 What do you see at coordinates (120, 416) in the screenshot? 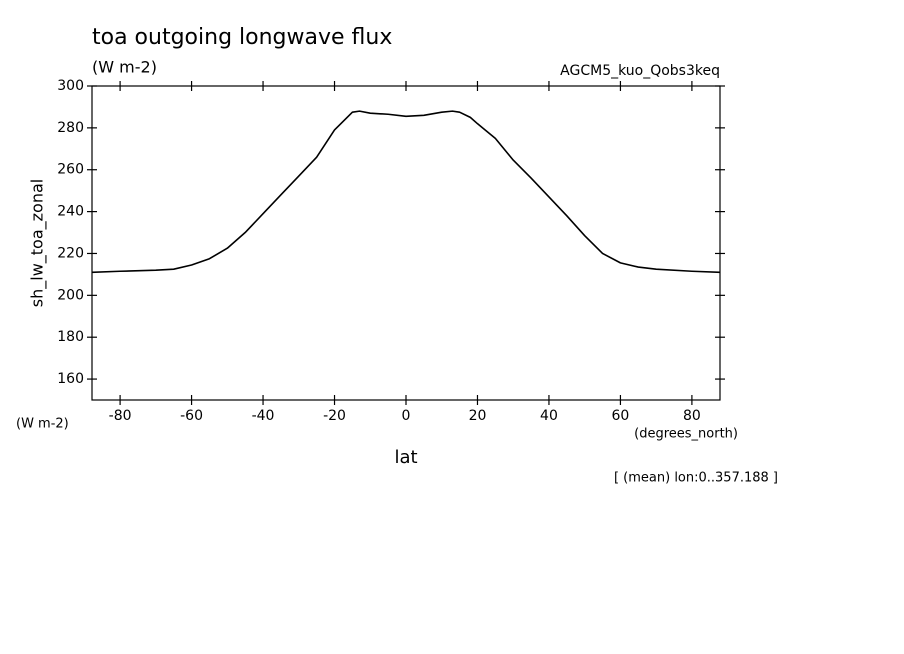
I see `x-tick-label: -80` at bounding box center [120, 416].